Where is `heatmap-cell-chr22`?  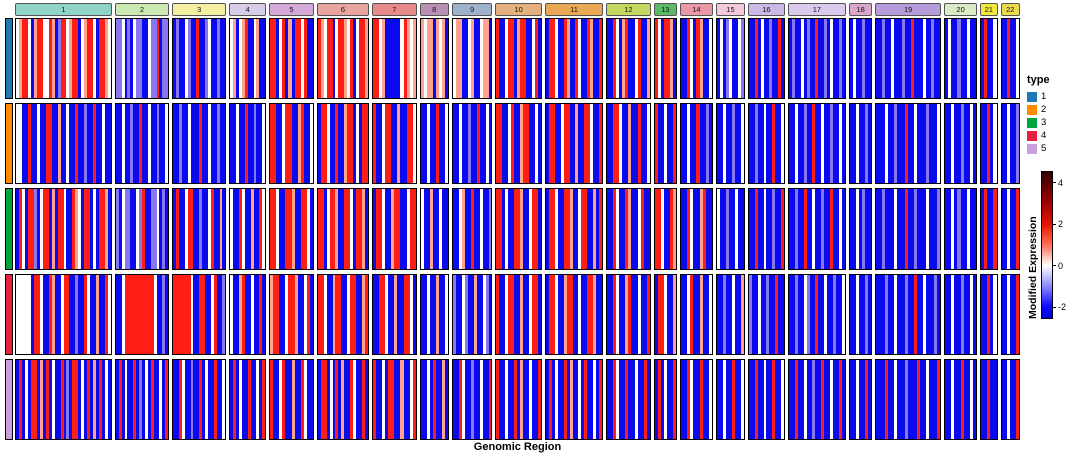
heatmap-cell-chr22 is located at coordinates (1010, 144).